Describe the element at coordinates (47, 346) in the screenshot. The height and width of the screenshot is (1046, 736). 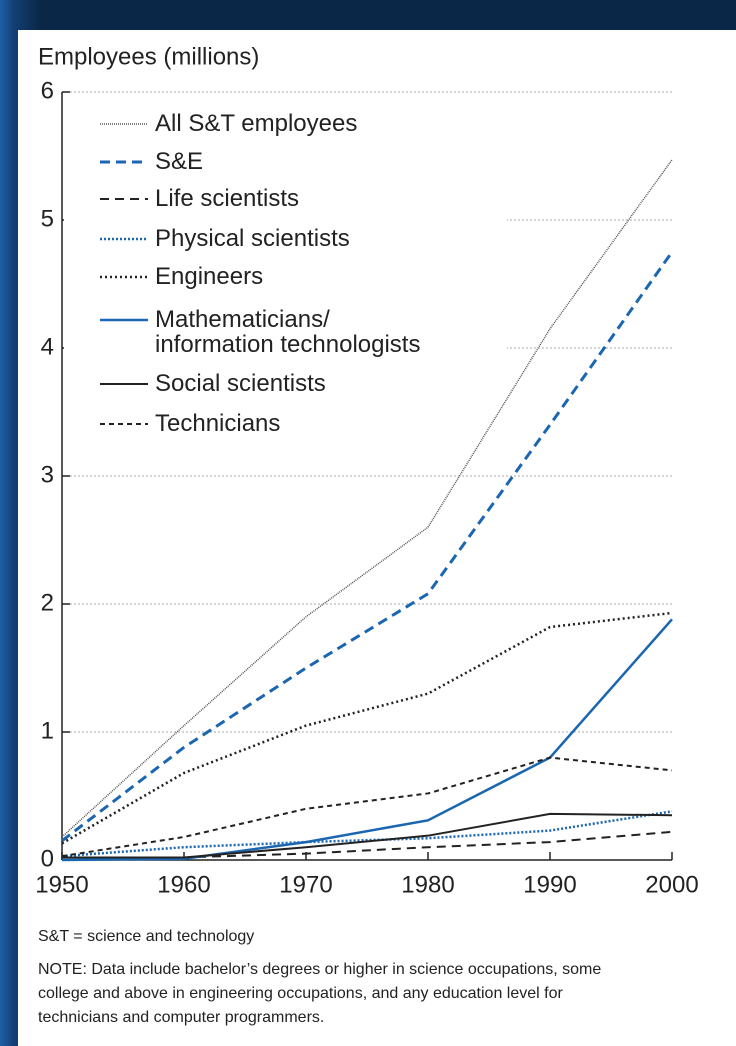
I see `y-tick-label: 4` at that location.